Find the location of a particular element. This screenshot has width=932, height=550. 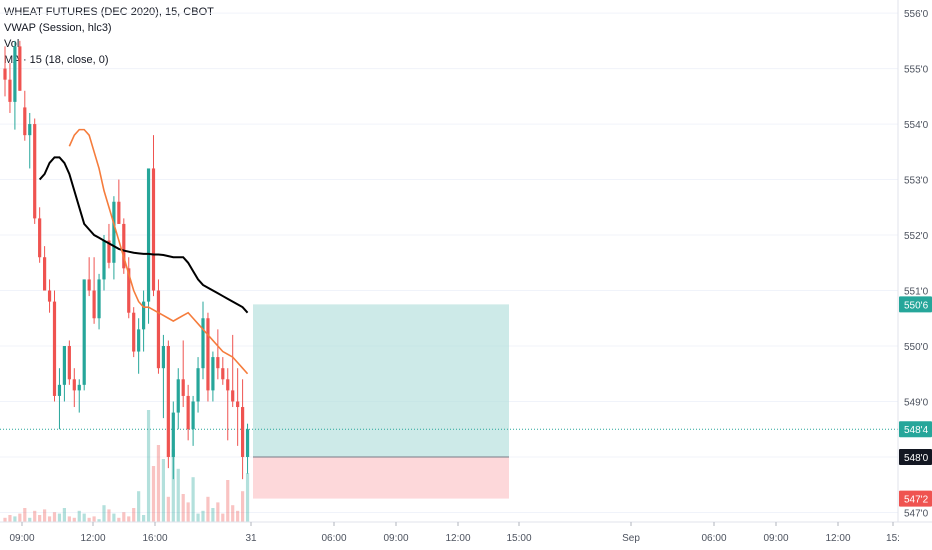

ma-line is located at coordinates (158, 251).